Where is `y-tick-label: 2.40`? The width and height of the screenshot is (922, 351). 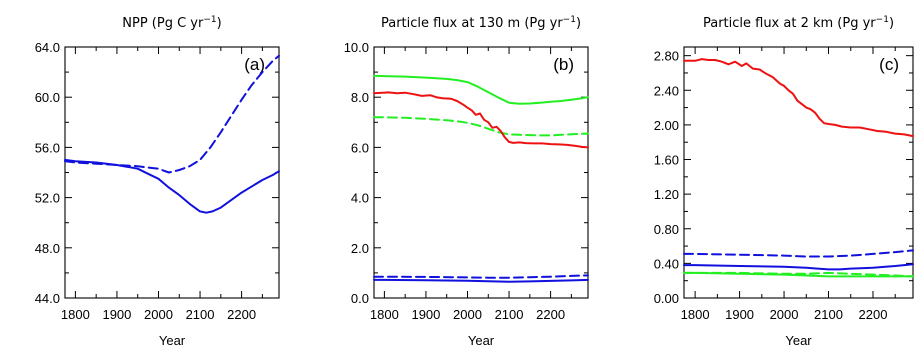 y-tick-label: 2.40 is located at coordinates (666, 90).